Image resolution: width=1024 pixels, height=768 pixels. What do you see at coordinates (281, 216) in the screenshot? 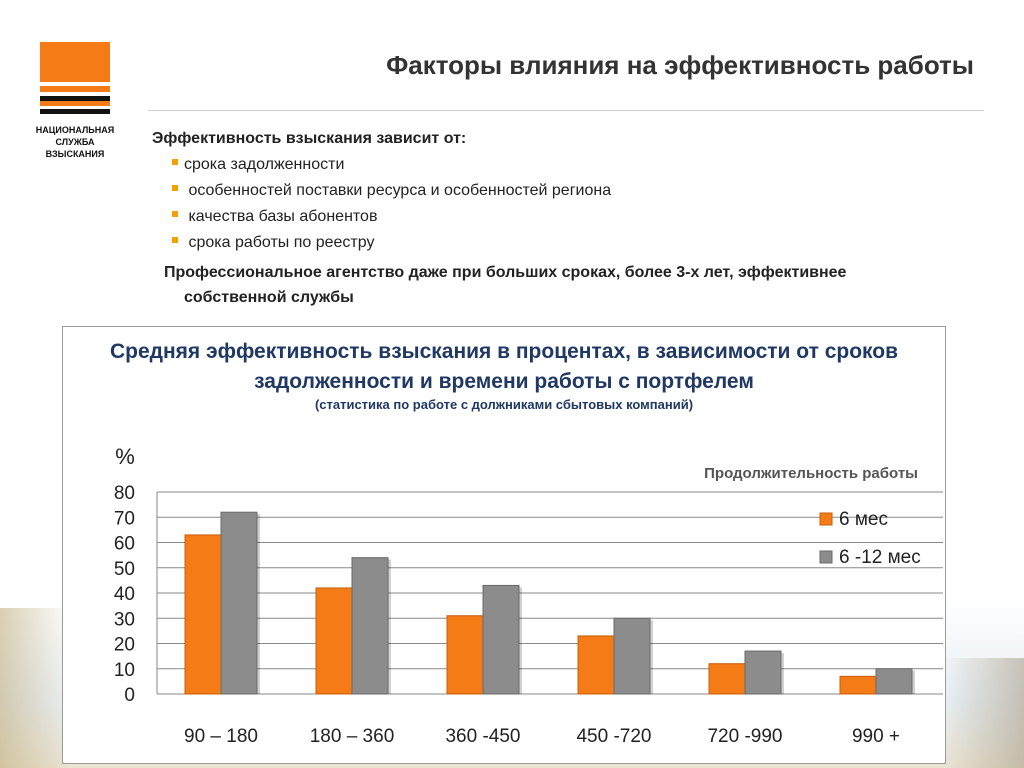
I see `factor-item-label: качества базы абонентов` at bounding box center [281, 216].